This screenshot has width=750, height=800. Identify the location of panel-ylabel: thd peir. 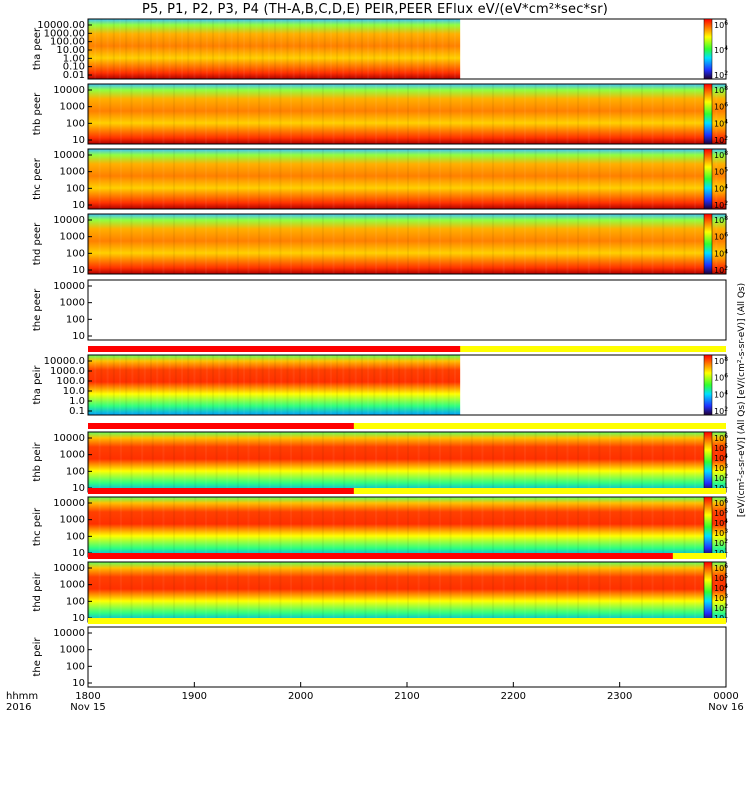
(37, 592).